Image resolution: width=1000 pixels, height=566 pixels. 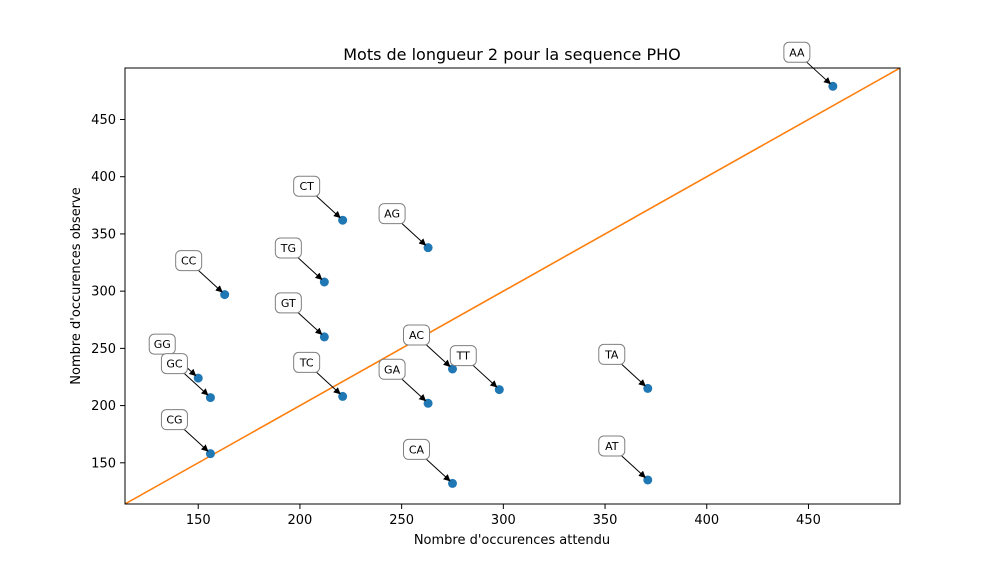 I want to click on annotation-label: CT, so click(x=306, y=186).